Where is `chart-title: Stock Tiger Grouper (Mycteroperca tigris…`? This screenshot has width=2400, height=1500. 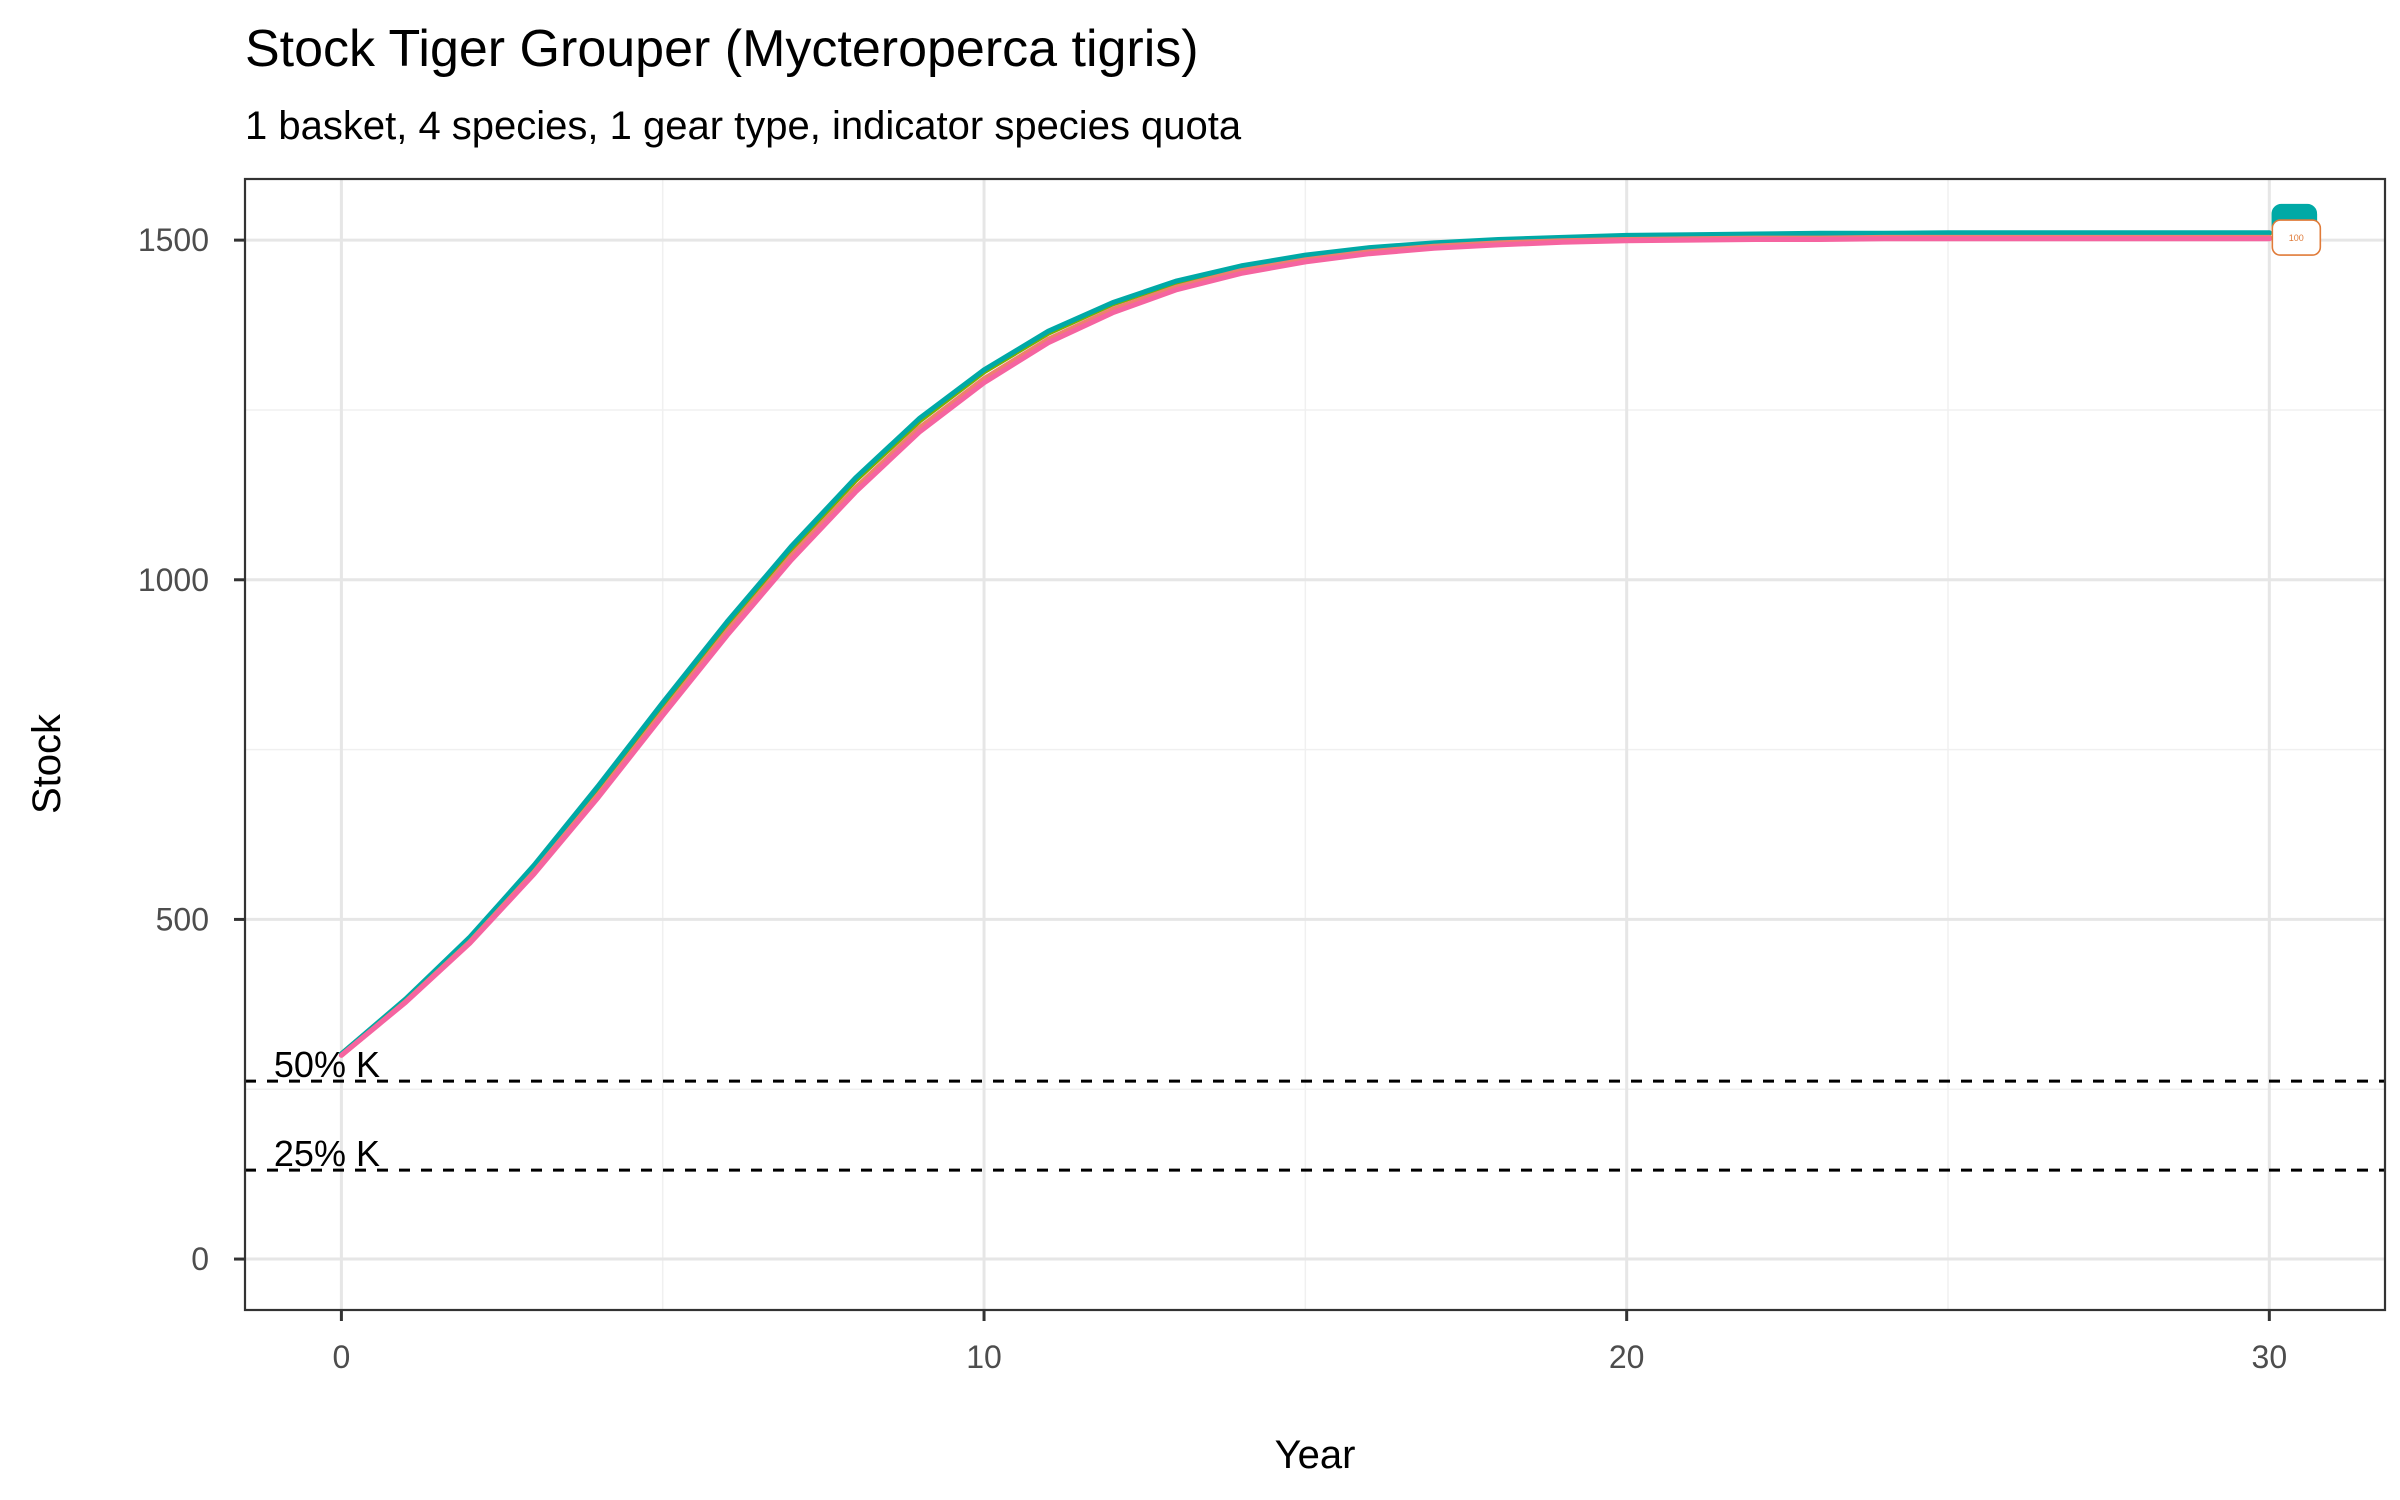
chart-title: Stock Tiger Grouper (Mycteroperca tigris… is located at coordinates (722, 49).